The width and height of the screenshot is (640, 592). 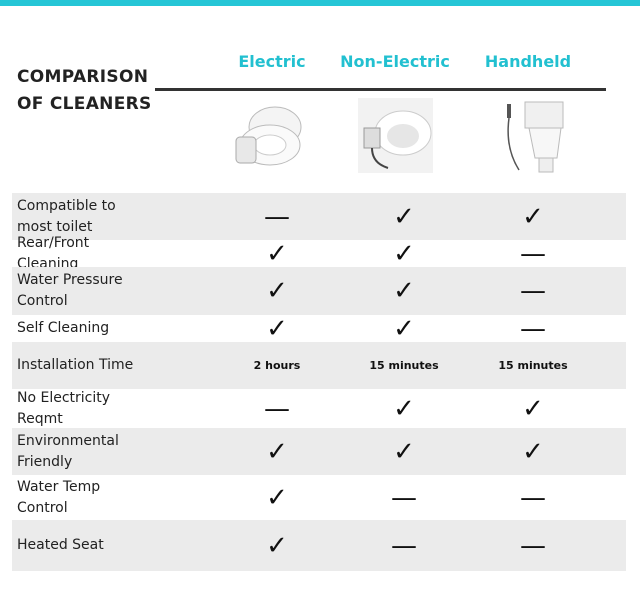 I want to click on row-label: Water Temp Control, so click(x=59, y=497).